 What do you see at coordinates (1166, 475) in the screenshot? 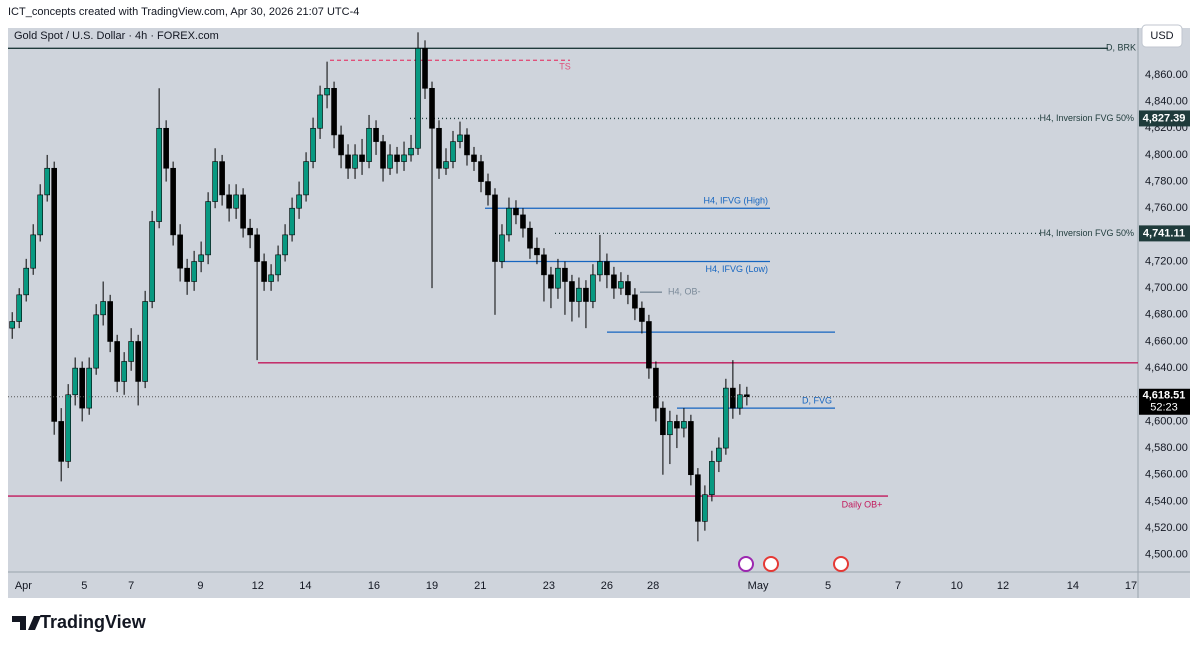
I see `y-tick-label: 4,560.00` at bounding box center [1166, 475].